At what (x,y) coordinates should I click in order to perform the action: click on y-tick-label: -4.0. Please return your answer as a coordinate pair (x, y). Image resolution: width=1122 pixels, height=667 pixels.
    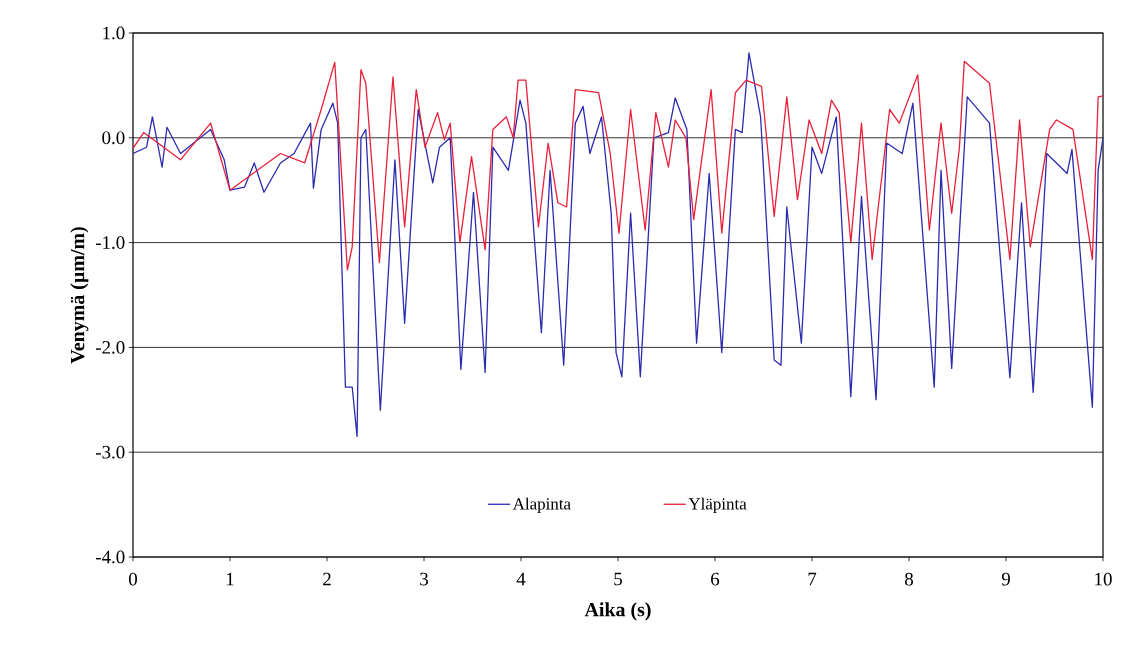
    Looking at the image, I should click on (110, 557).